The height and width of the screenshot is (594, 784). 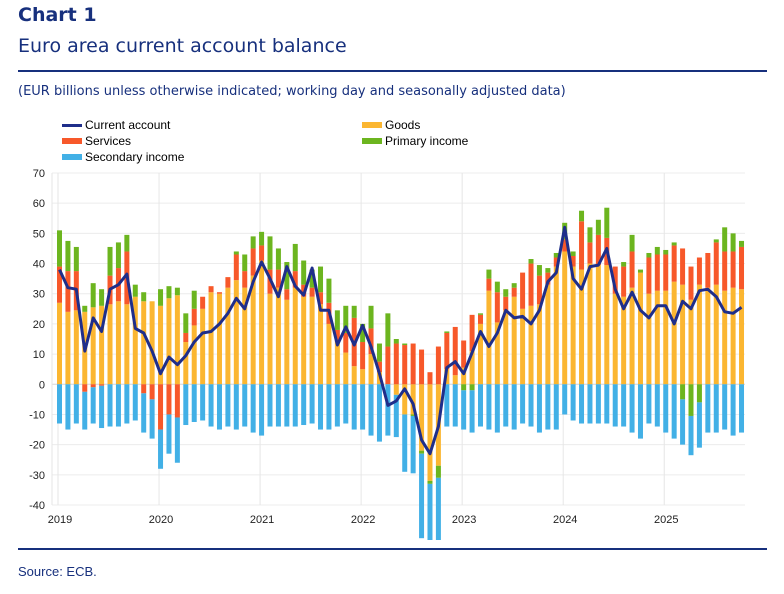 I want to click on y-tick-label: -10, so click(x=37, y=415).